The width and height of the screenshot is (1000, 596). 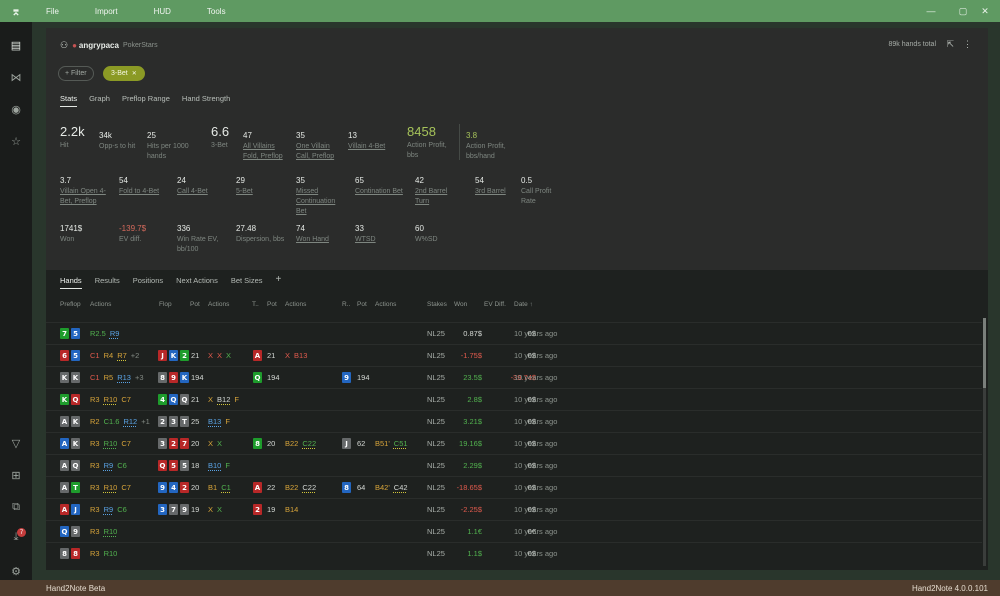 What do you see at coordinates (135, 355) in the screenshot?
I see `preflop-action: +2` at bounding box center [135, 355].